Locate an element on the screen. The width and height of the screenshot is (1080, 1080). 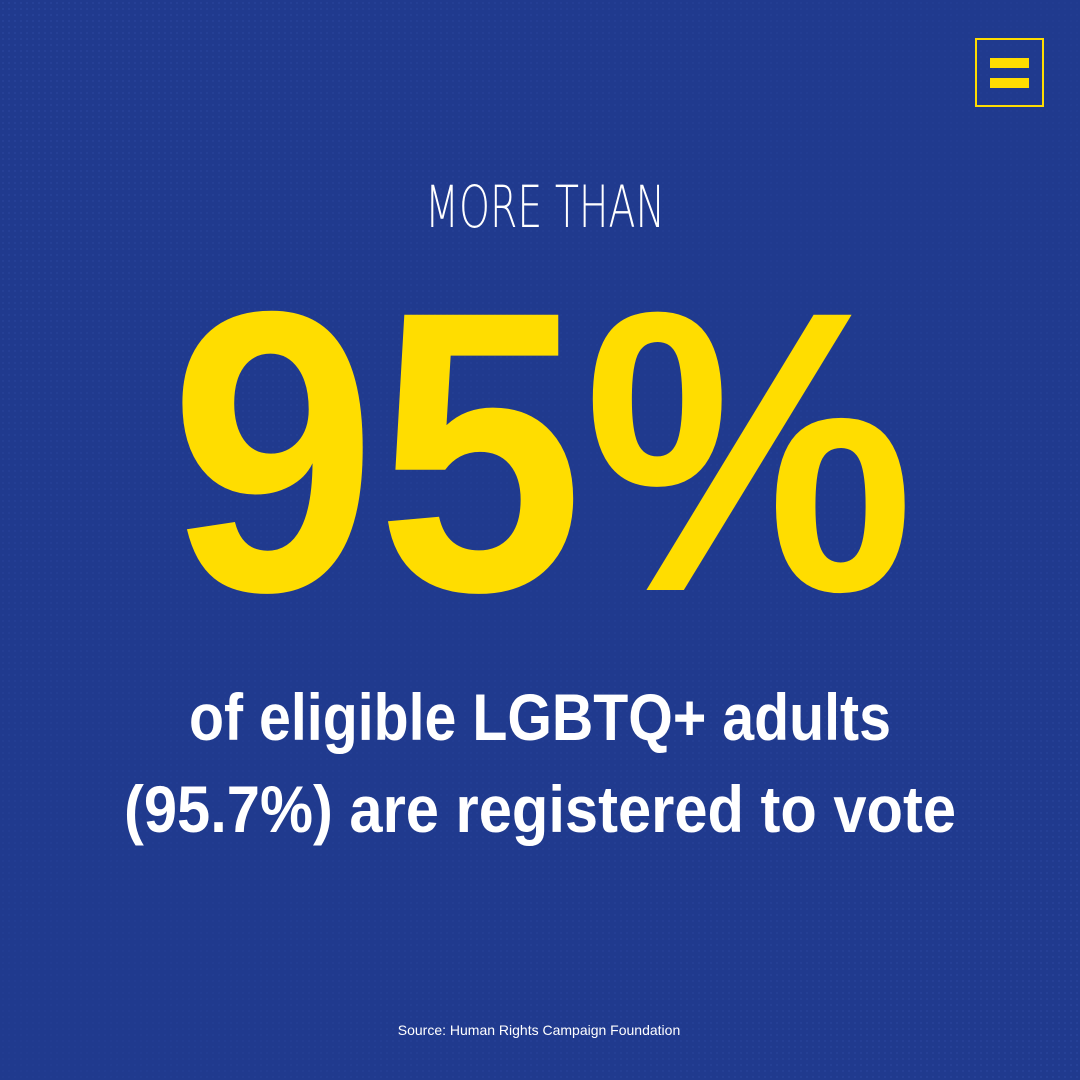
logo-frame is located at coordinates (1009, 72).